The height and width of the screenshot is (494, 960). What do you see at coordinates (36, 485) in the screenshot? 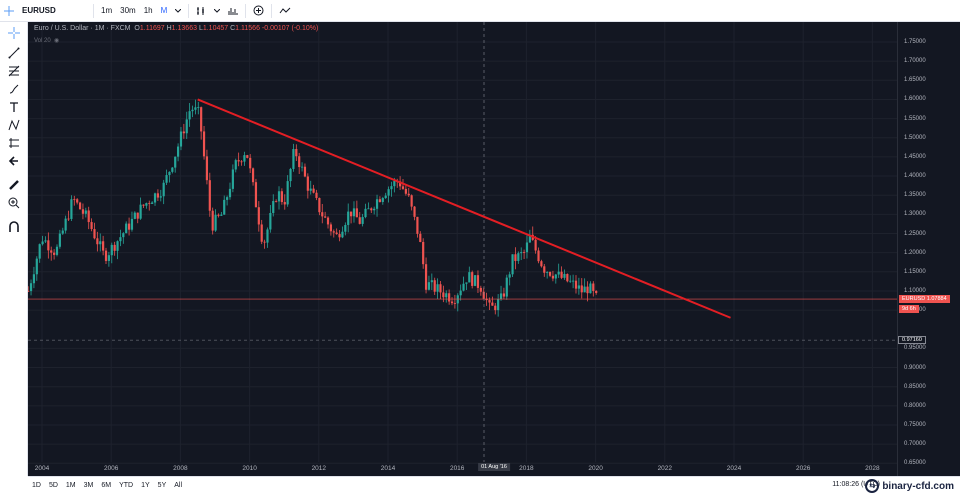
I see `range-1d: 1D` at bounding box center [36, 485].